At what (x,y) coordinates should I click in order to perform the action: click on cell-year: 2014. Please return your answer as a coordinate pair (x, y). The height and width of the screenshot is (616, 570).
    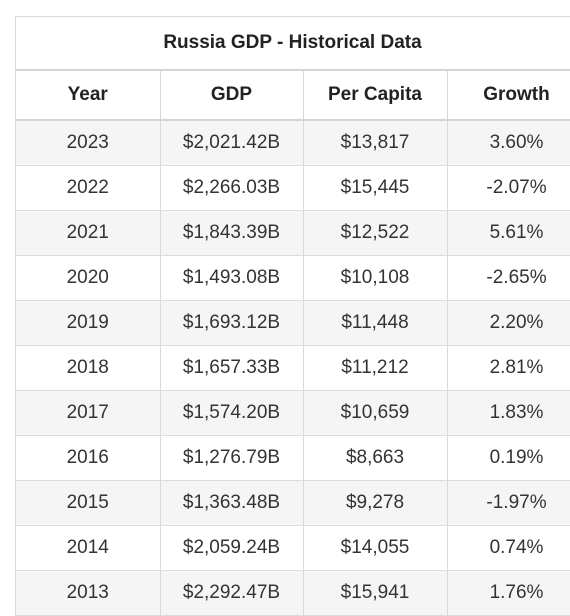
    Looking at the image, I should click on (88, 548).